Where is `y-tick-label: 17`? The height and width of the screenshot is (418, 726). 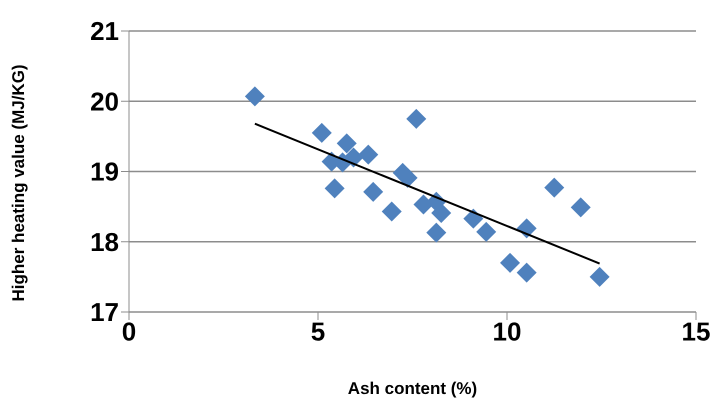
y-tick-label: 17 is located at coordinates (104, 312).